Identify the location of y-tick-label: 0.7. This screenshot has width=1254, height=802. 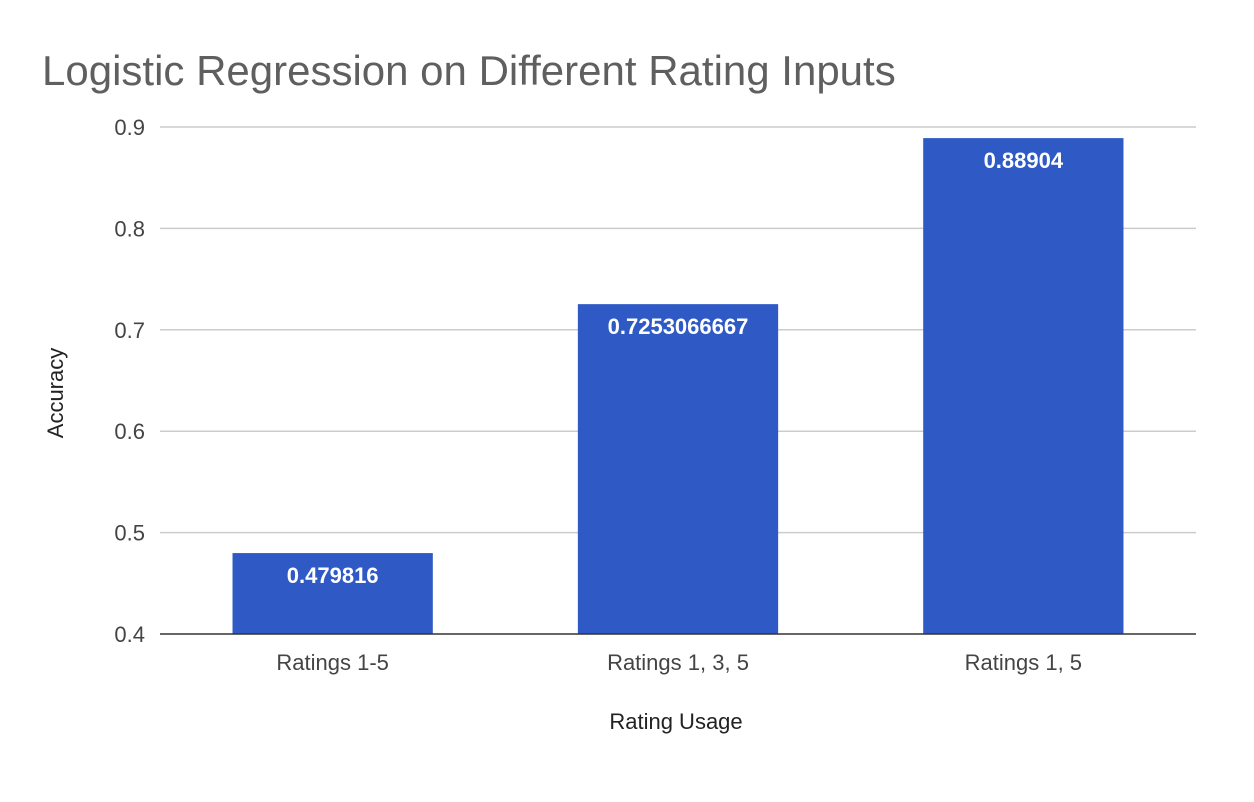
(129, 330).